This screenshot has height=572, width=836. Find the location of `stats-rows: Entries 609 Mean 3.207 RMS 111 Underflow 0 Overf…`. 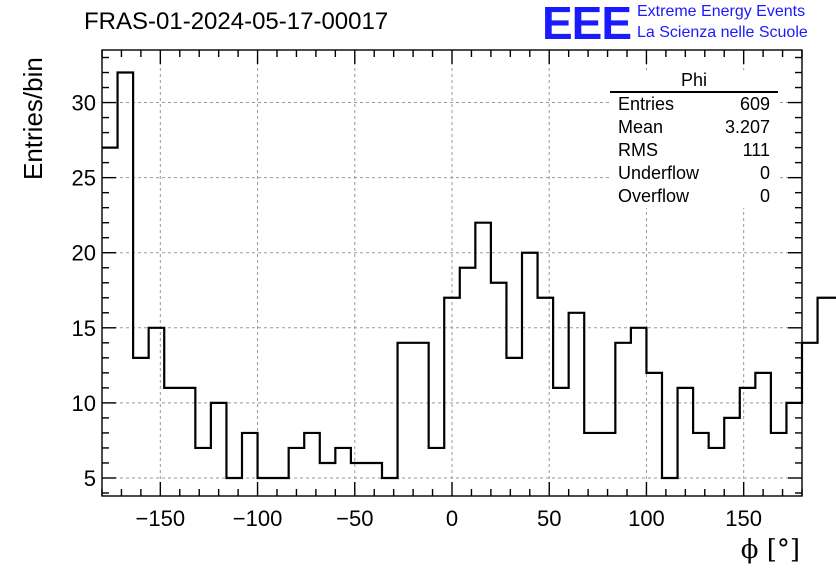

stats-rows: Entries 609 Mean 3.207 RMS 111 Underflow 0 Overf… is located at coordinates (694, 150).